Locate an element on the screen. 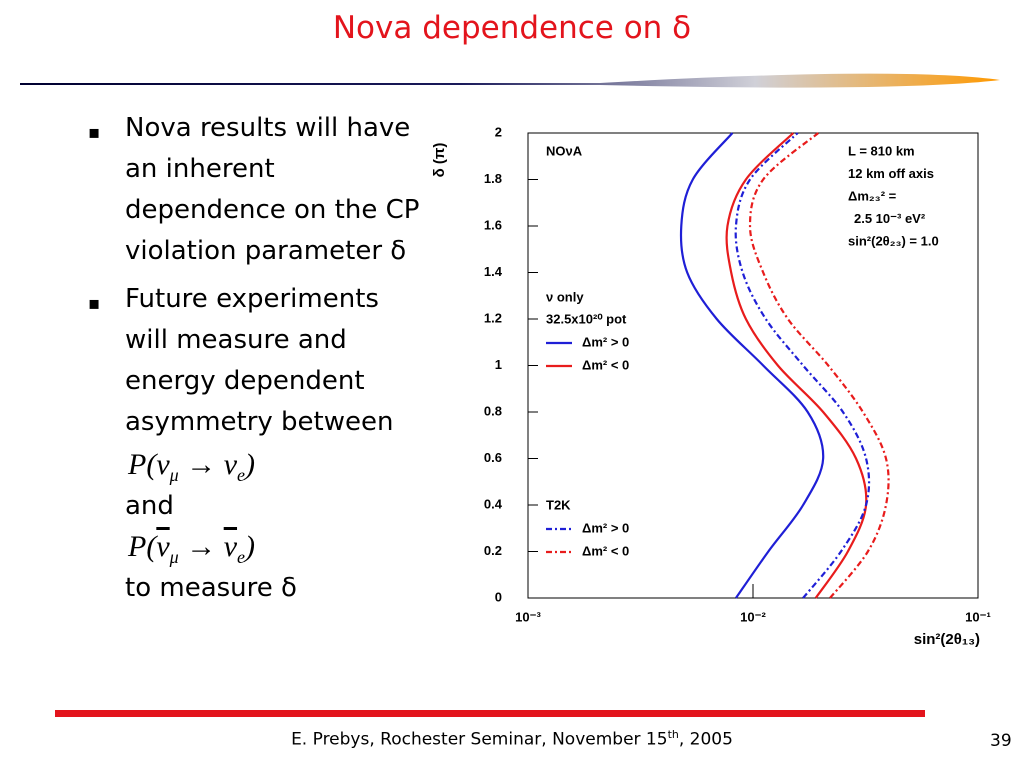 This screenshot has width=1024, height=768. text: violation parameter δ is located at coordinates (266, 251).